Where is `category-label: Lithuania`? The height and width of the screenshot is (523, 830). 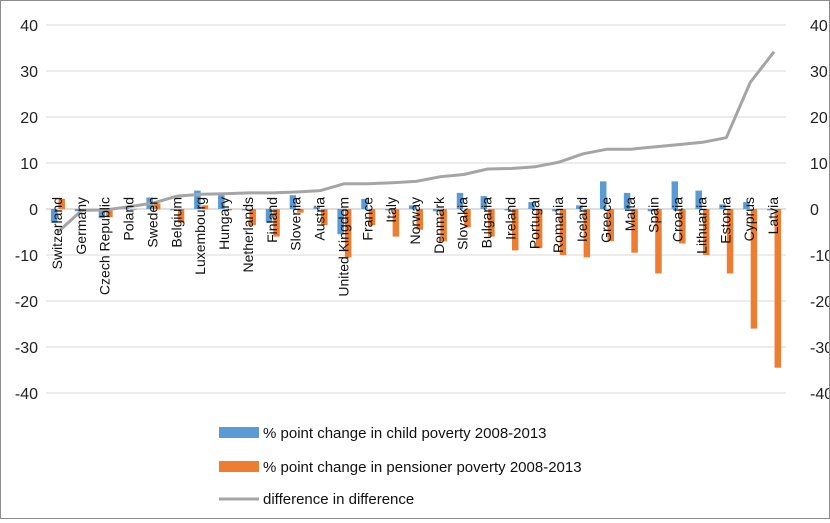
category-label: Lithuania is located at coordinates (701, 225).